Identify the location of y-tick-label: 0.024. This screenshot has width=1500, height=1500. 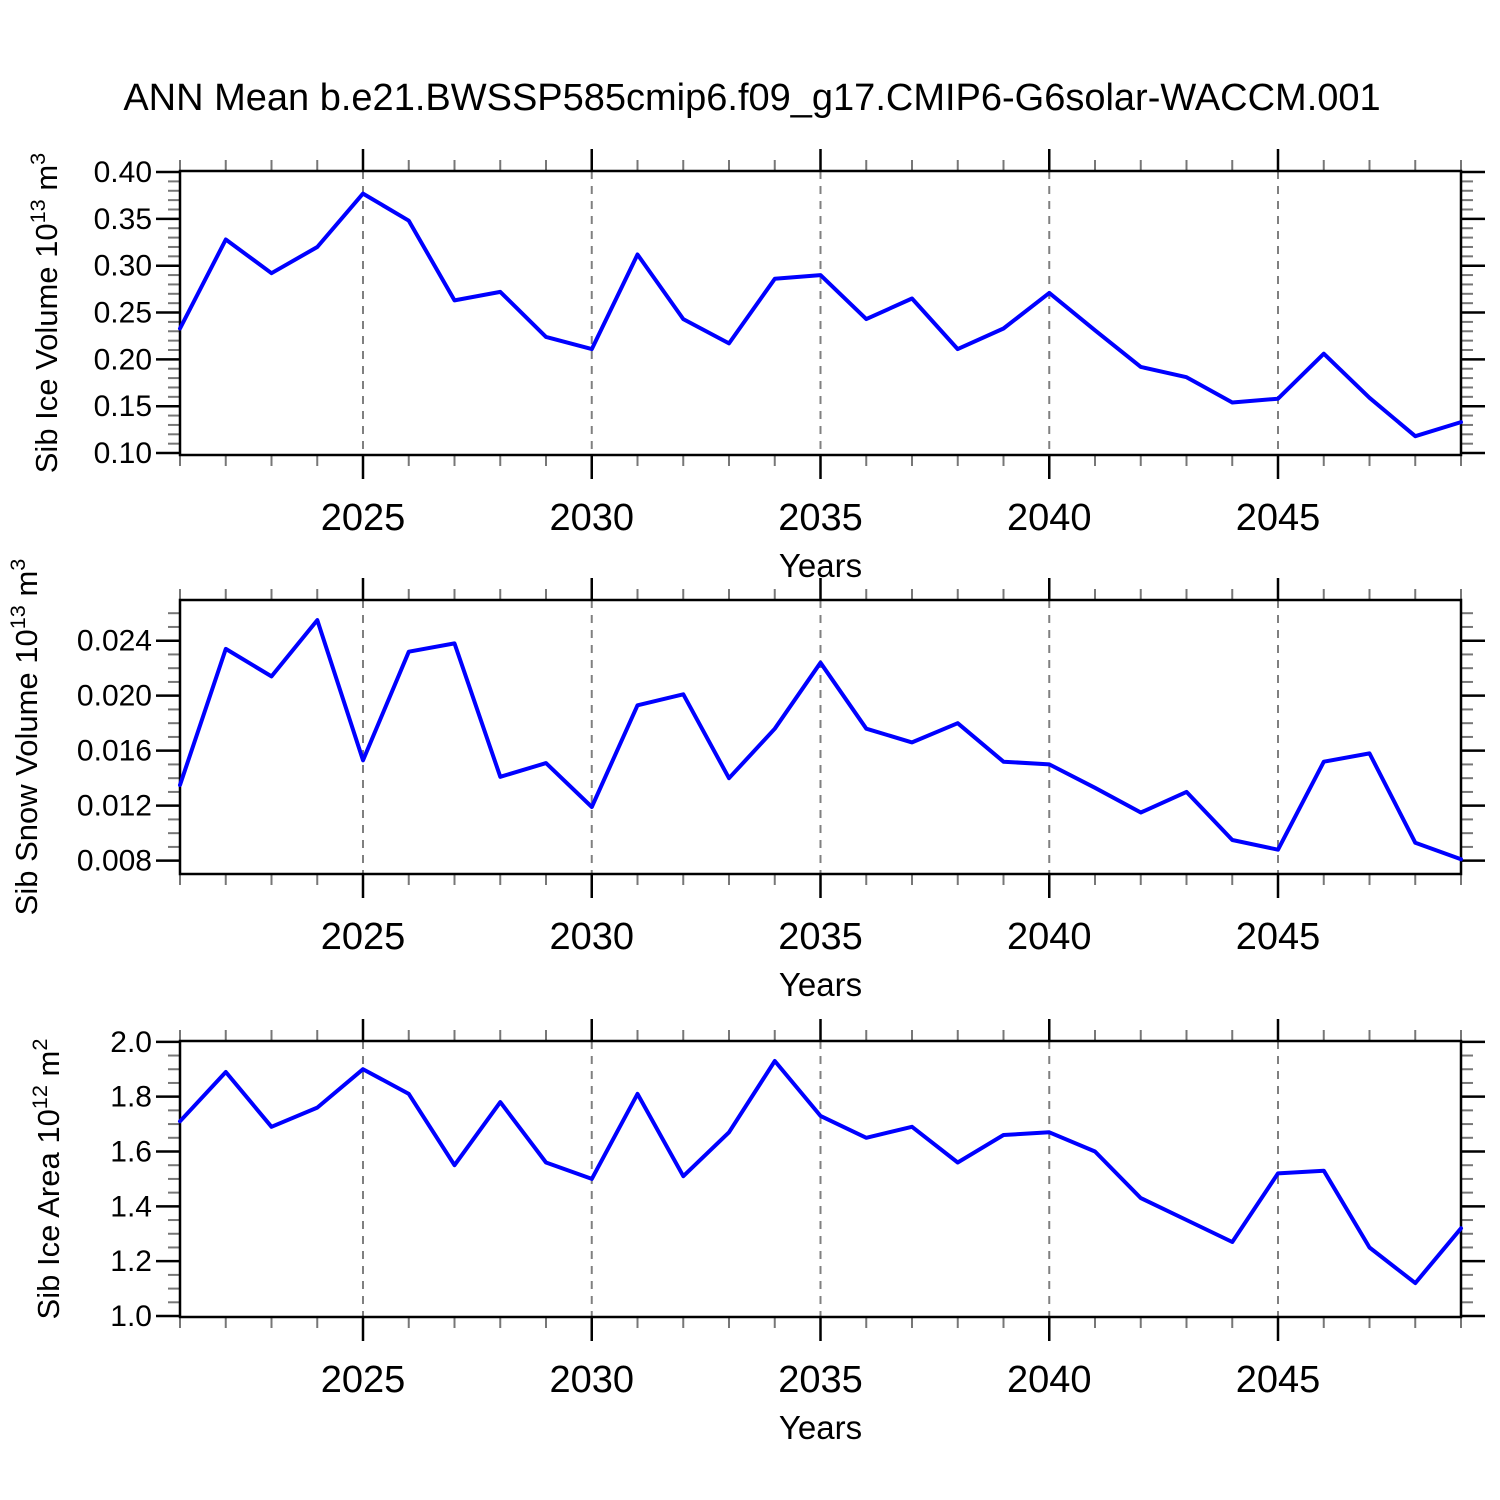
(114, 641).